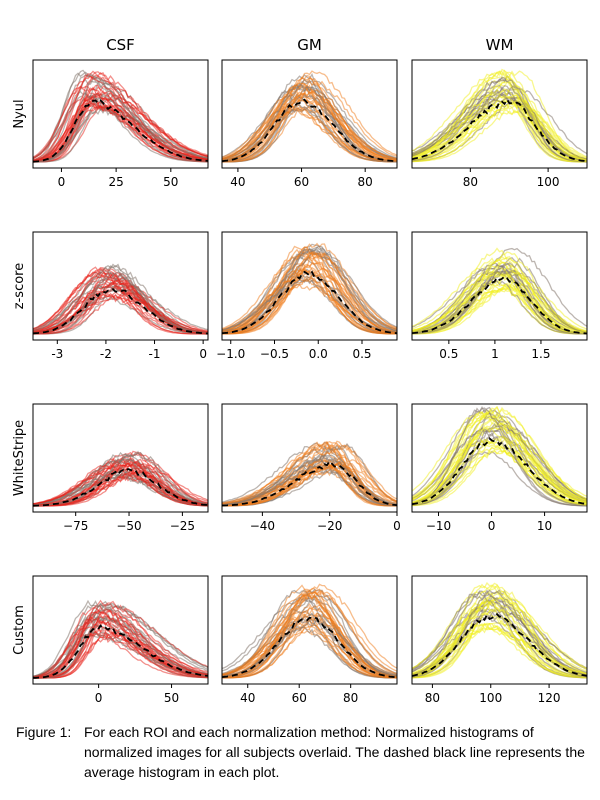 The height and width of the screenshot is (800, 600). Describe the element at coordinates (438, 526) in the screenshot. I see `x-tick-label: −10` at that location.